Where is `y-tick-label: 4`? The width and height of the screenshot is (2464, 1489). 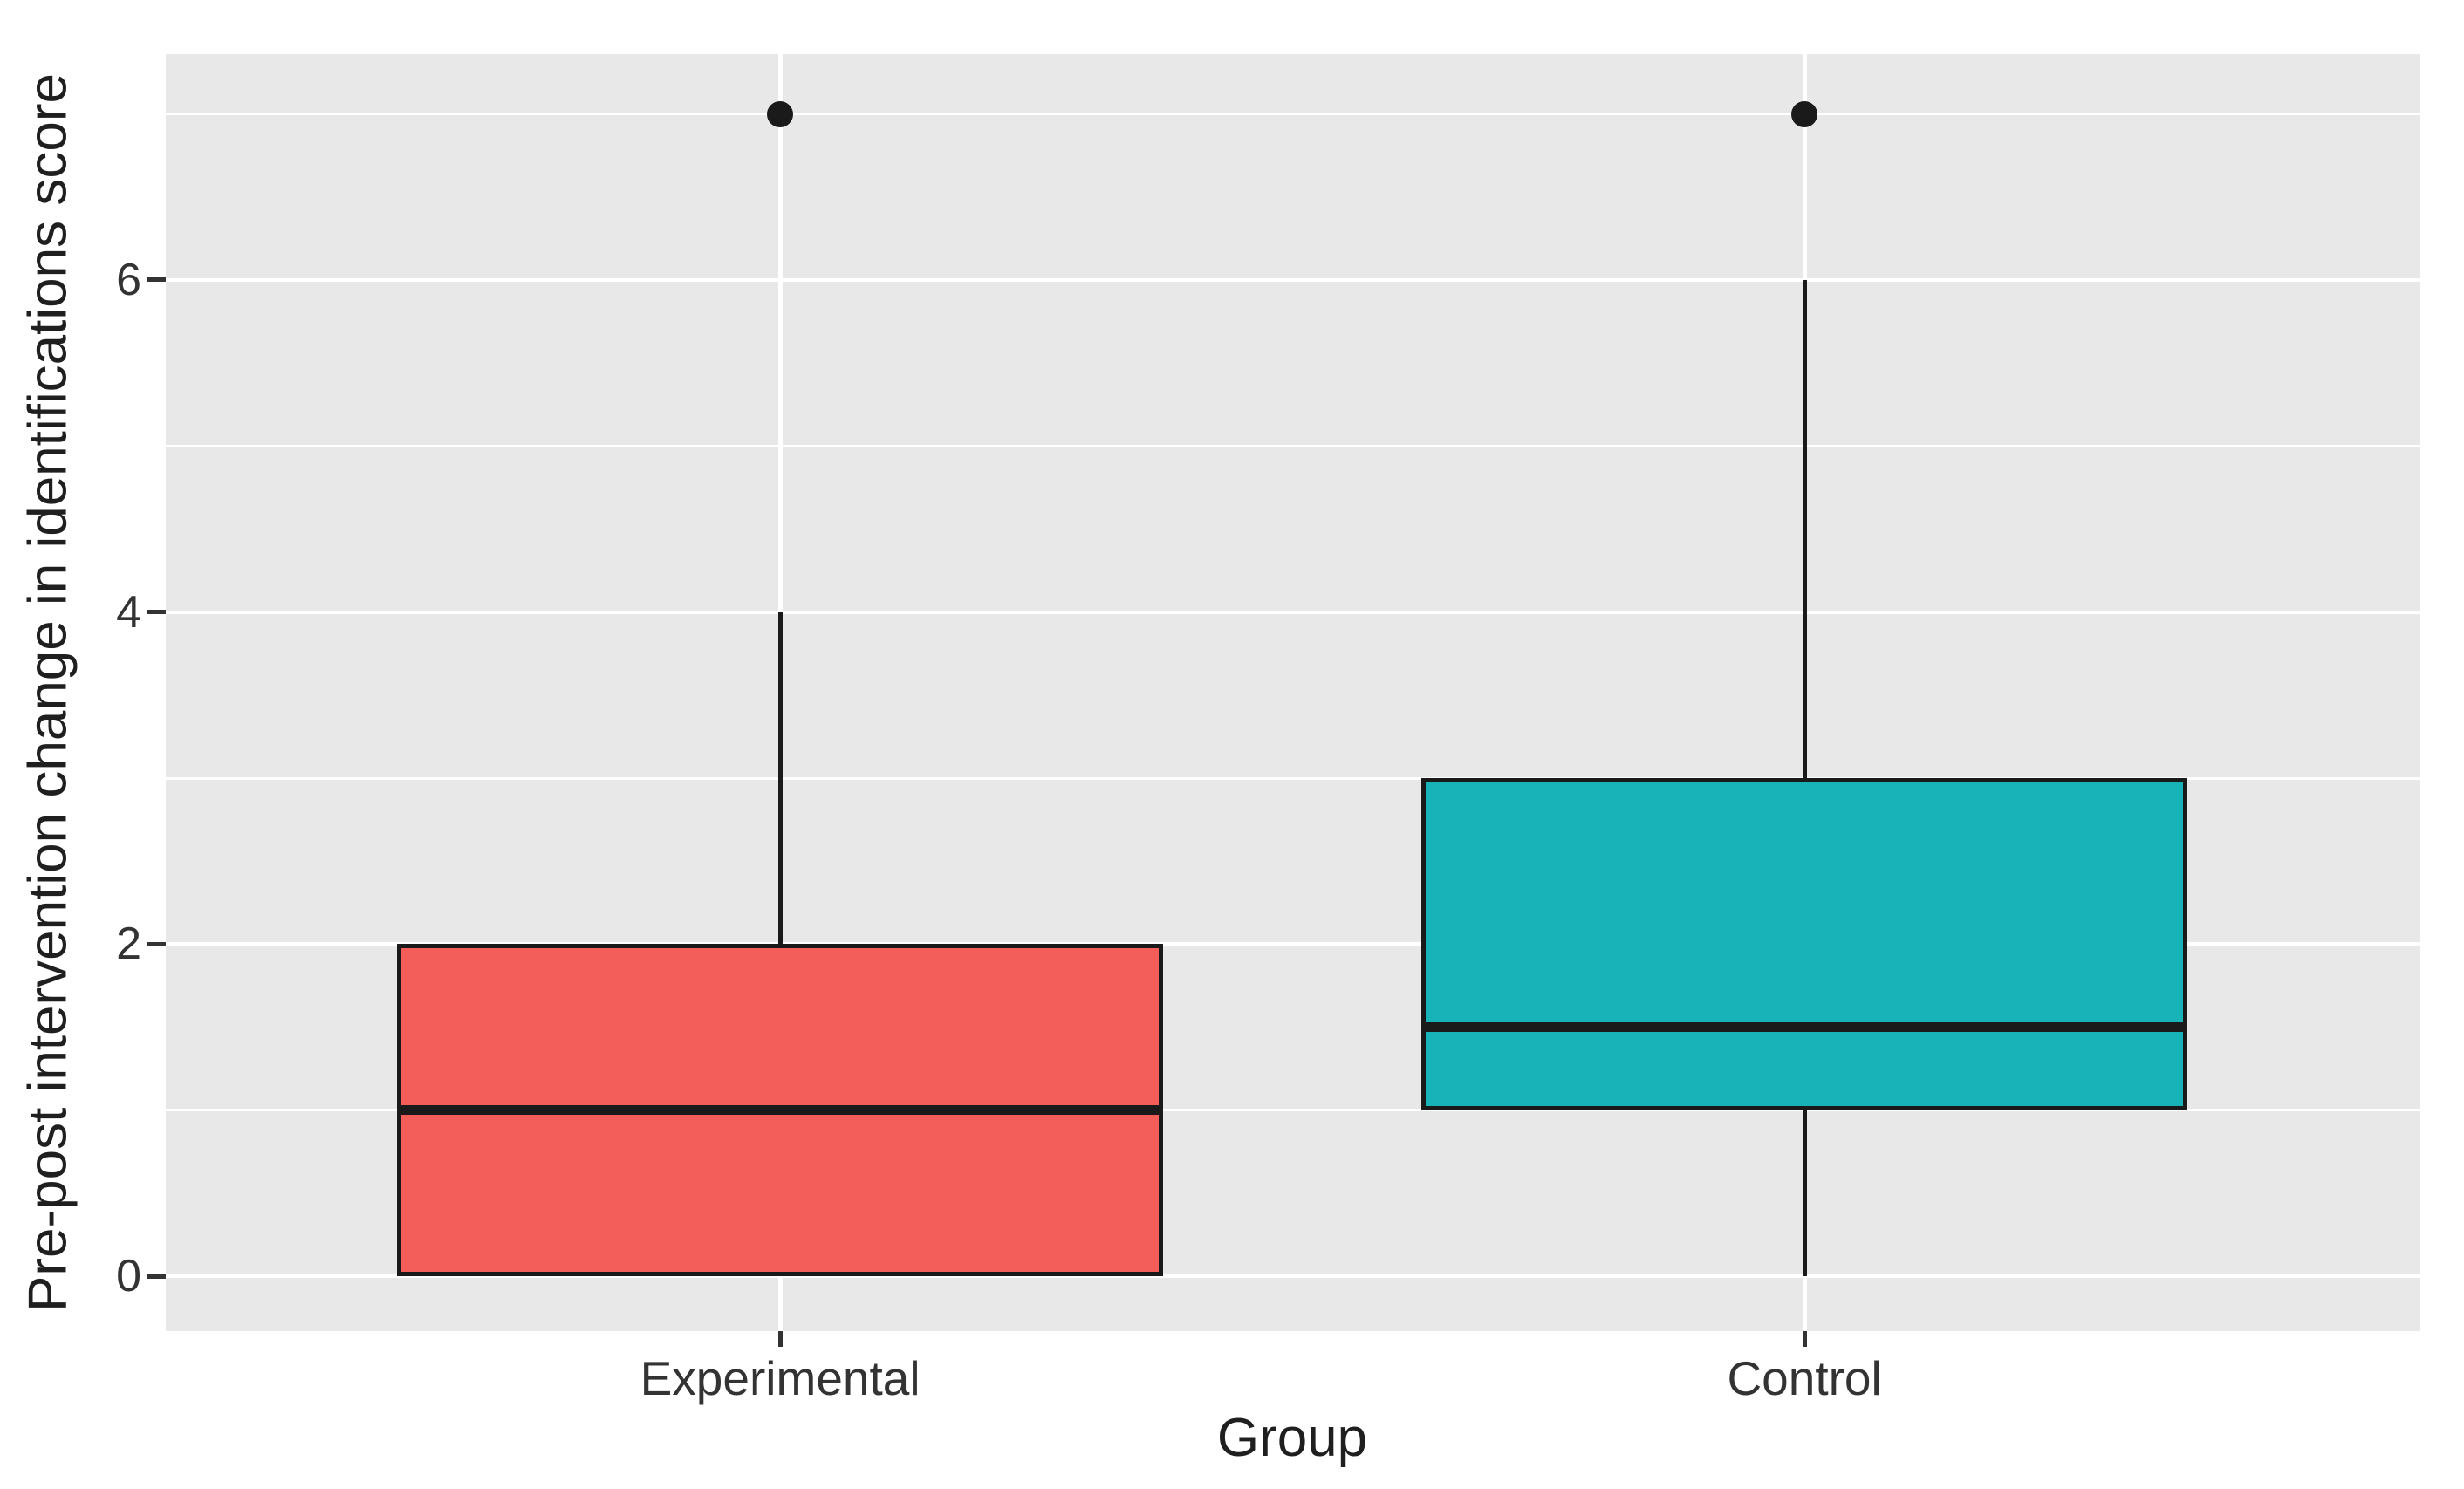 y-tick-label: 4 is located at coordinates (128, 612).